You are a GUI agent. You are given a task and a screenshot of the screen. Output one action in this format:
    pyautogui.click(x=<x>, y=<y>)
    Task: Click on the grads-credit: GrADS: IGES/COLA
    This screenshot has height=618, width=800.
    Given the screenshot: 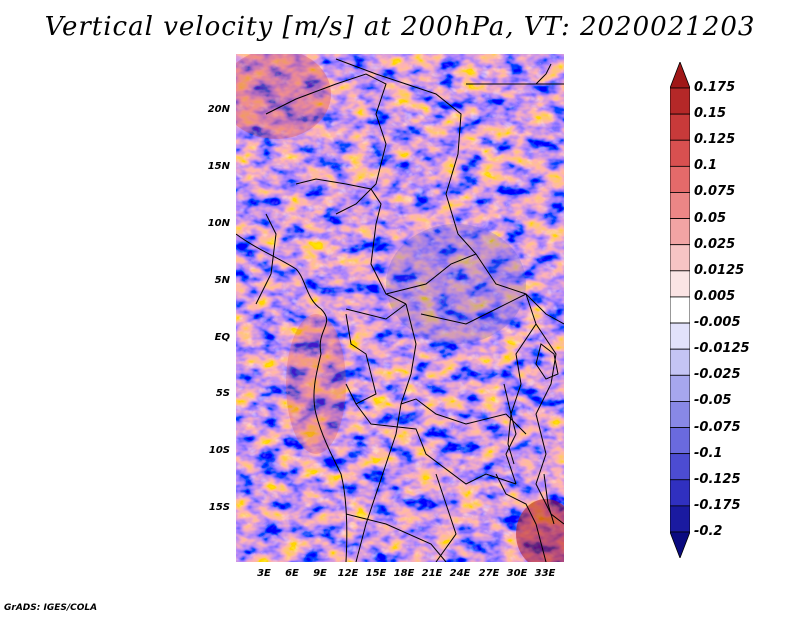 What is the action you would take?
    pyautogui.click(x=51, y=608)
    